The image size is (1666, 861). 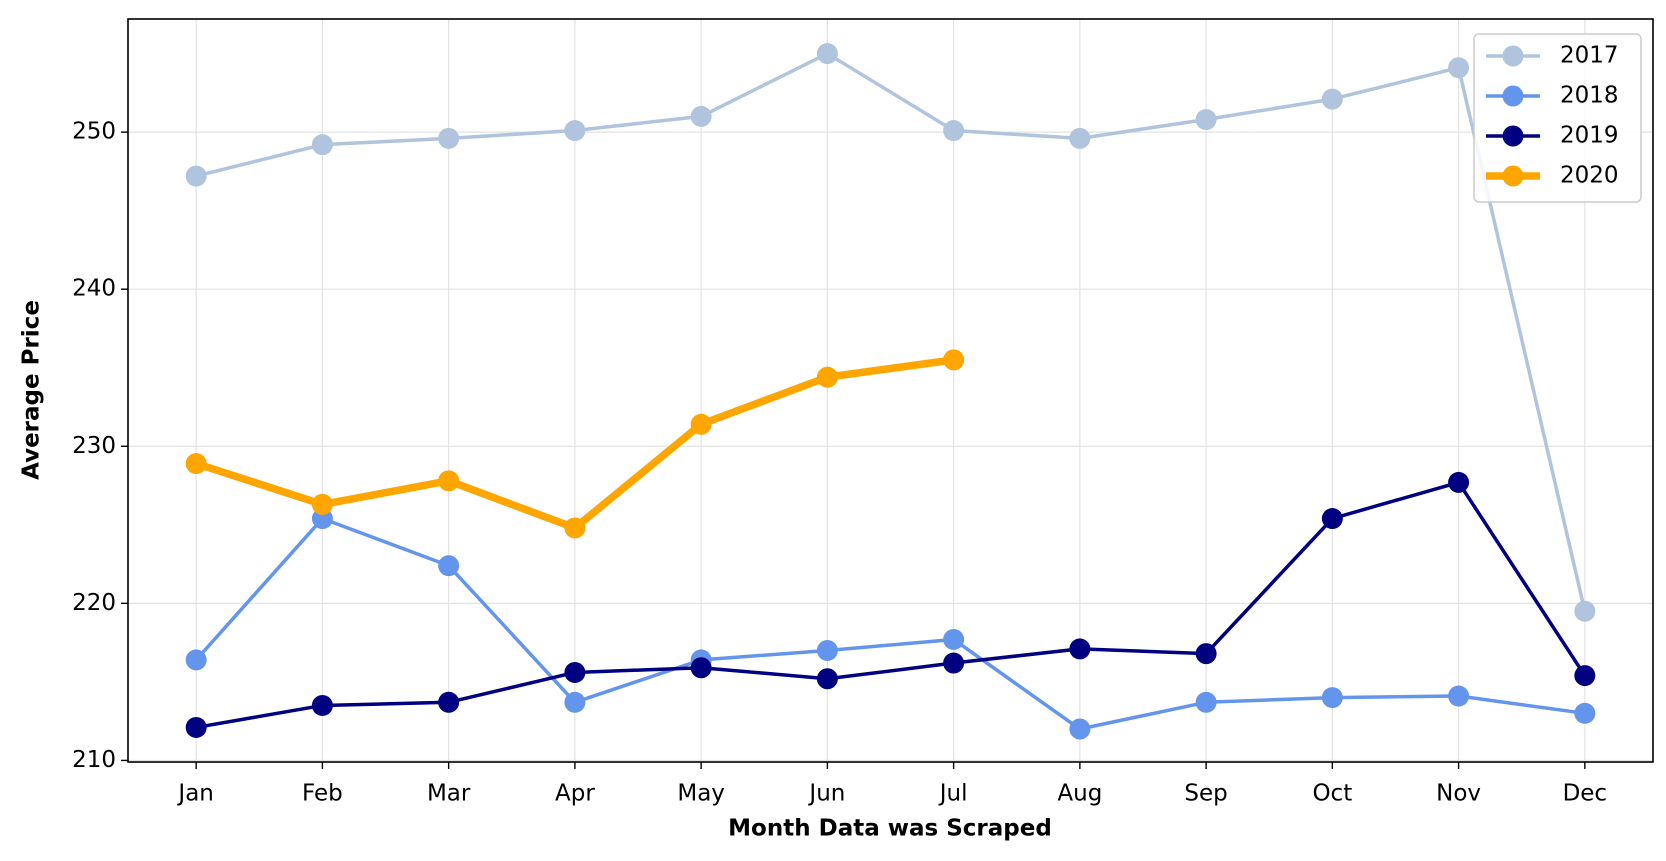 I want to click on x-tick-label: Jun, so click(x=826, y=794).